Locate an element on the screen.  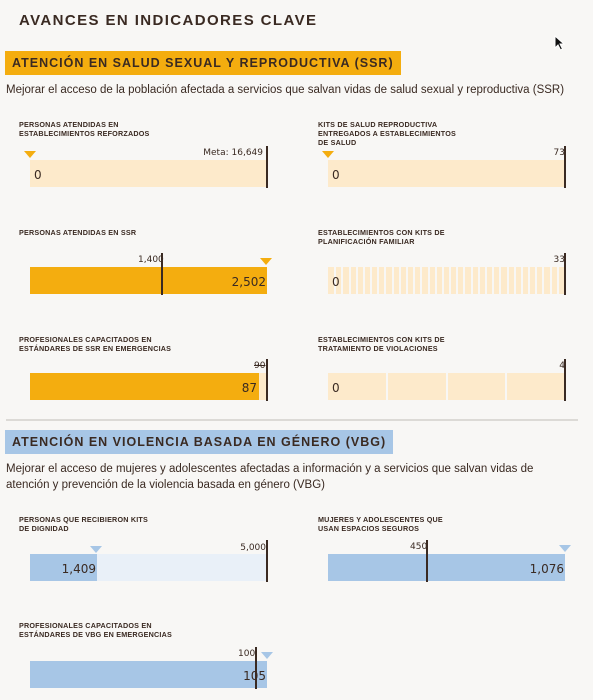
current-value: 105 is located at coordinates (254, 676).